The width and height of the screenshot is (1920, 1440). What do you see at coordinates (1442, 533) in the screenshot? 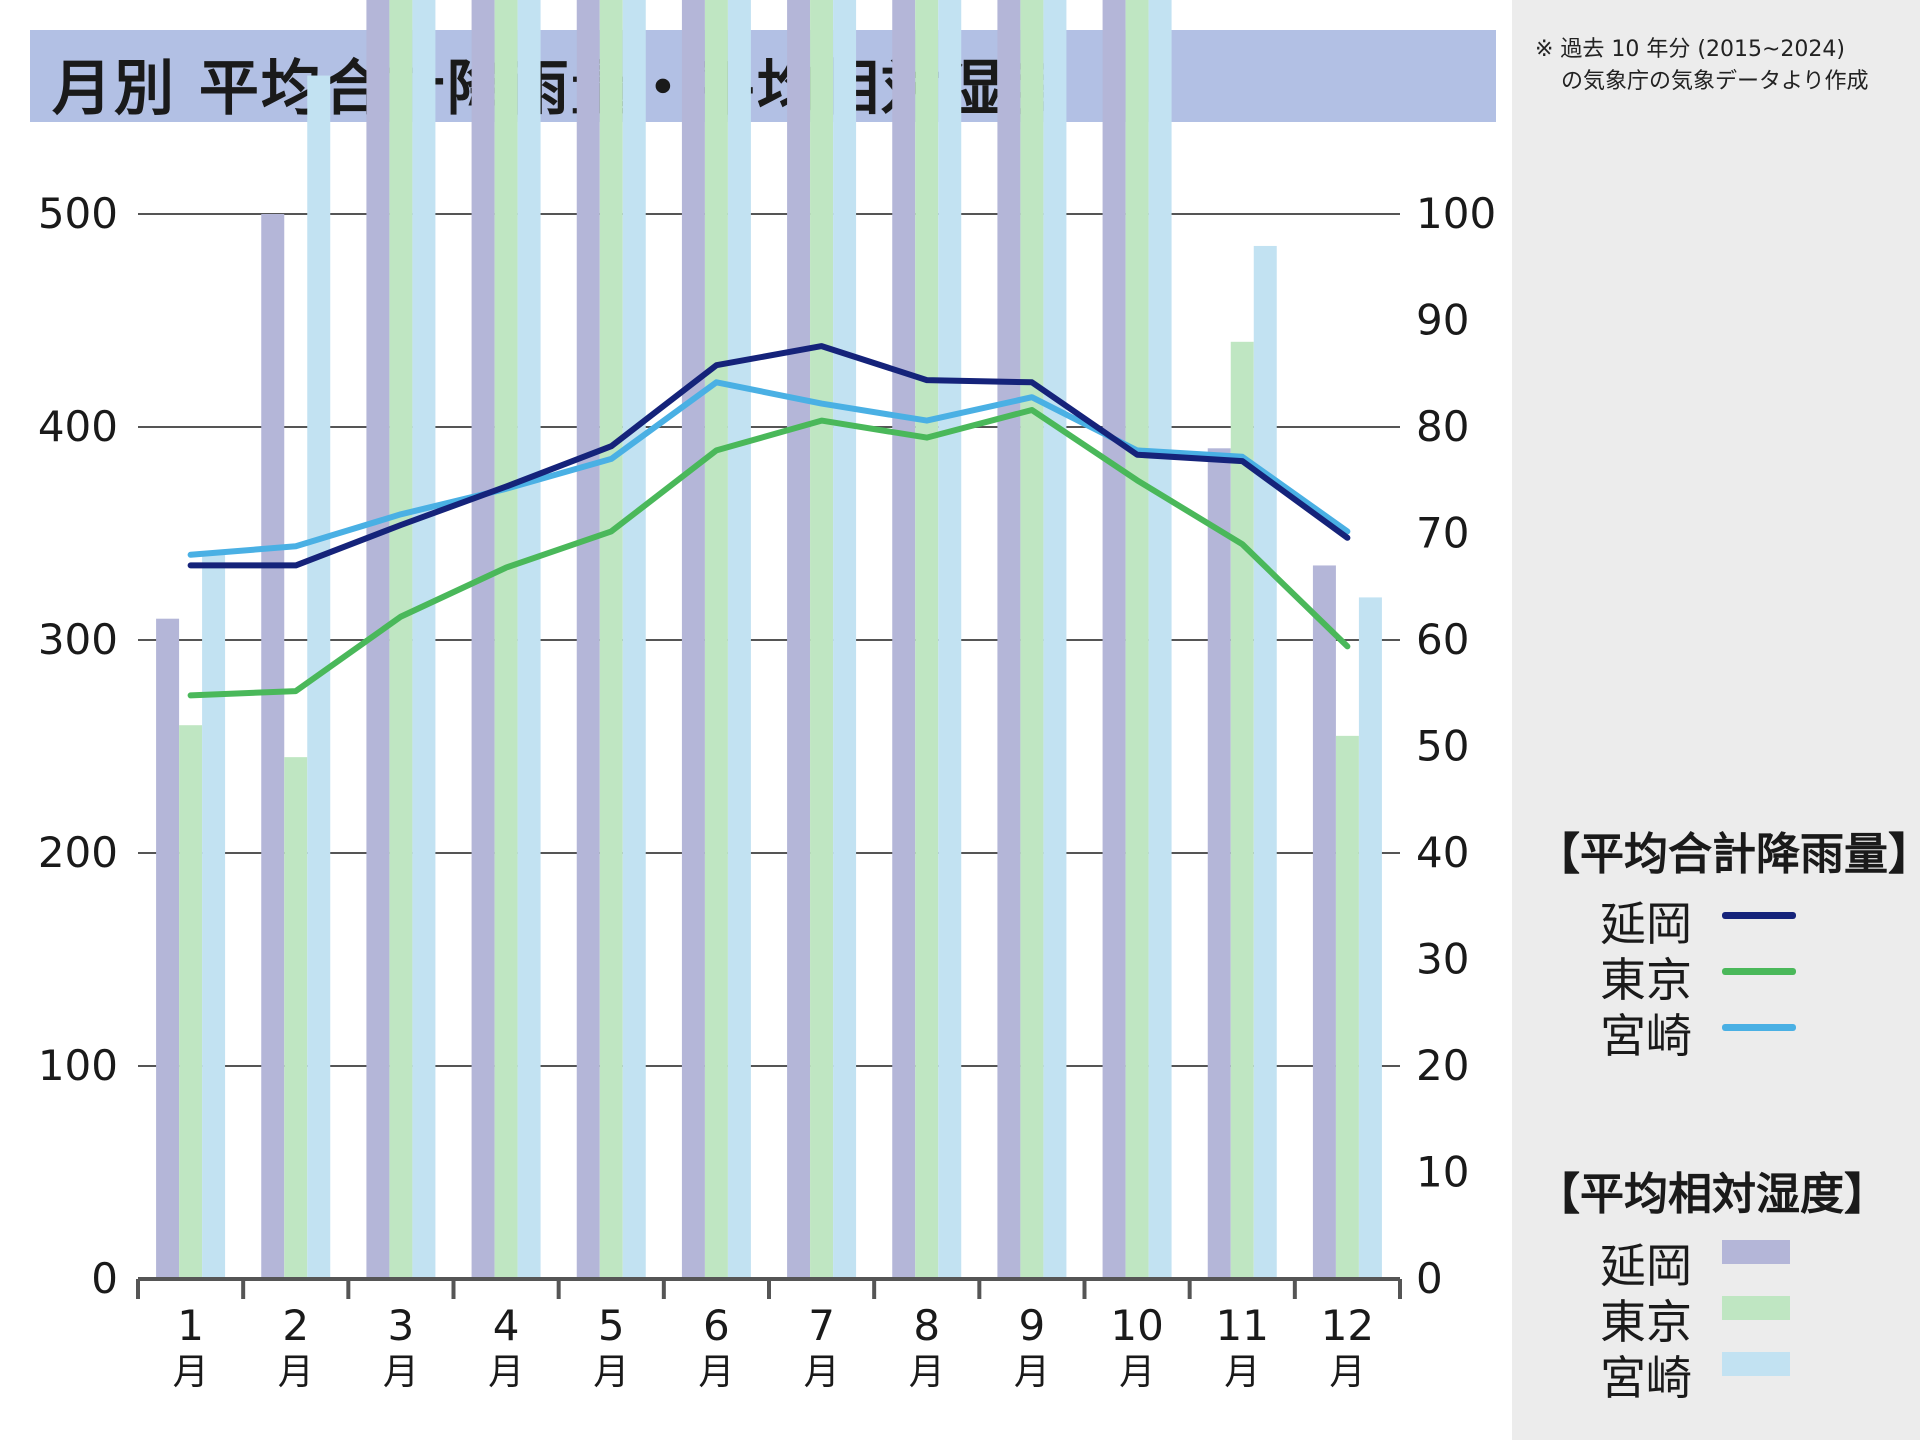
I see `y-right-tick-label: 70` at bounding box center [1442, 533].